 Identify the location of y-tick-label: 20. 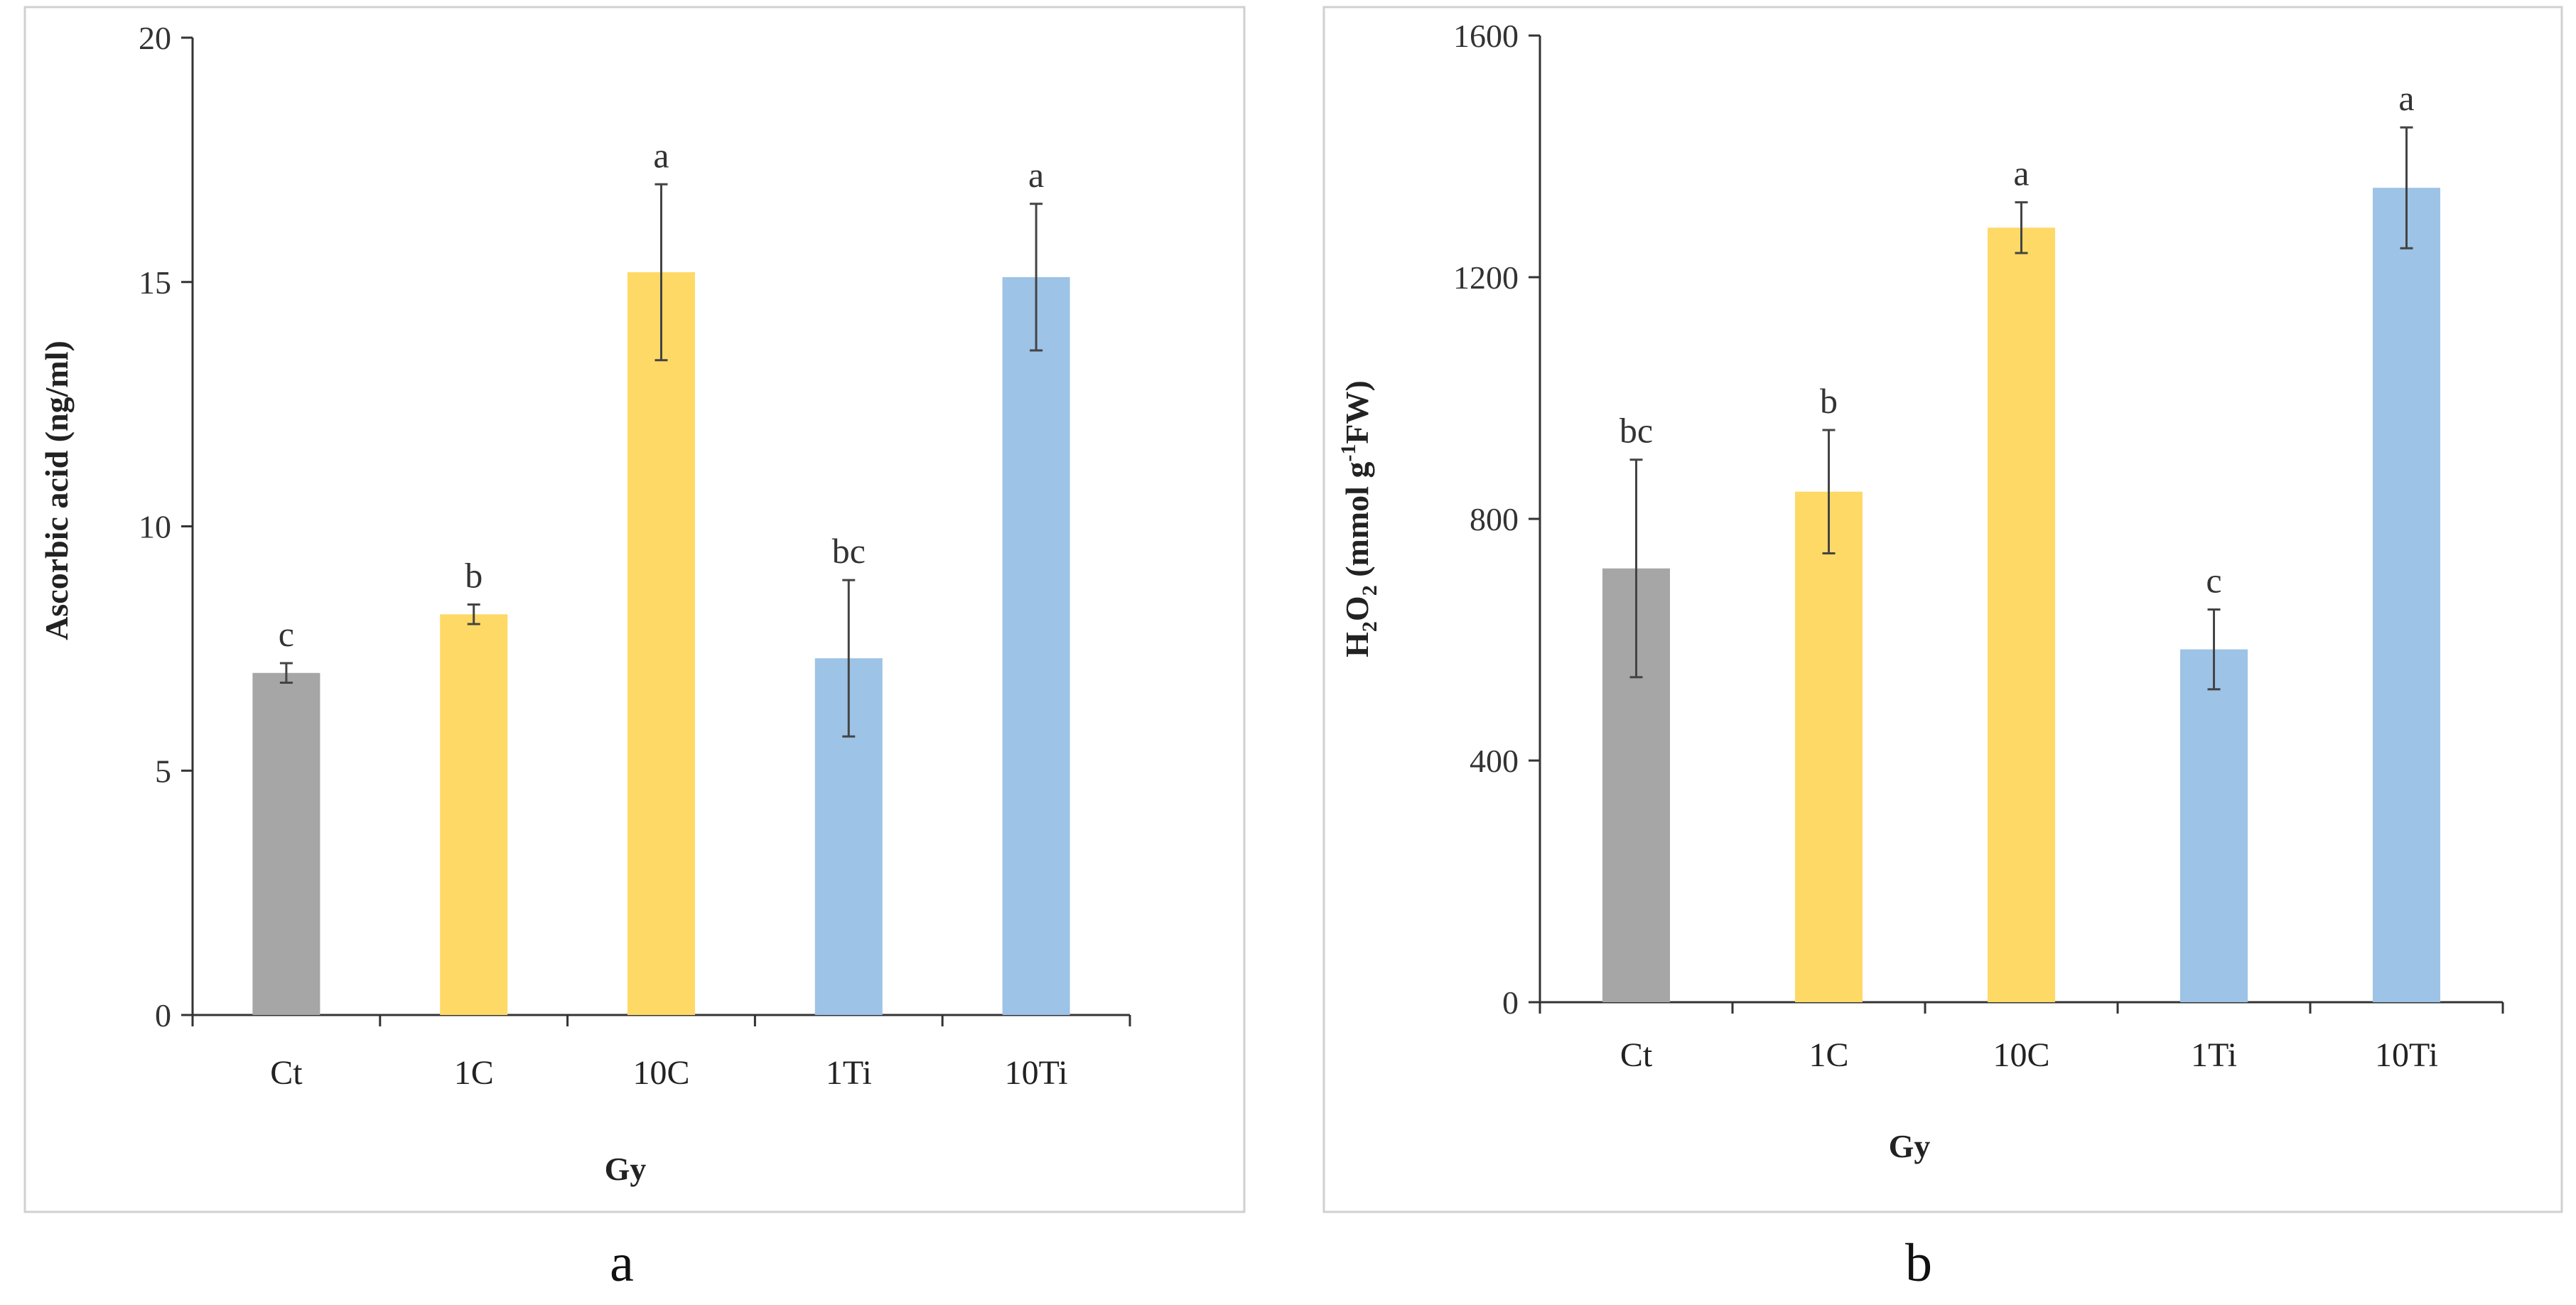
(155, 38).